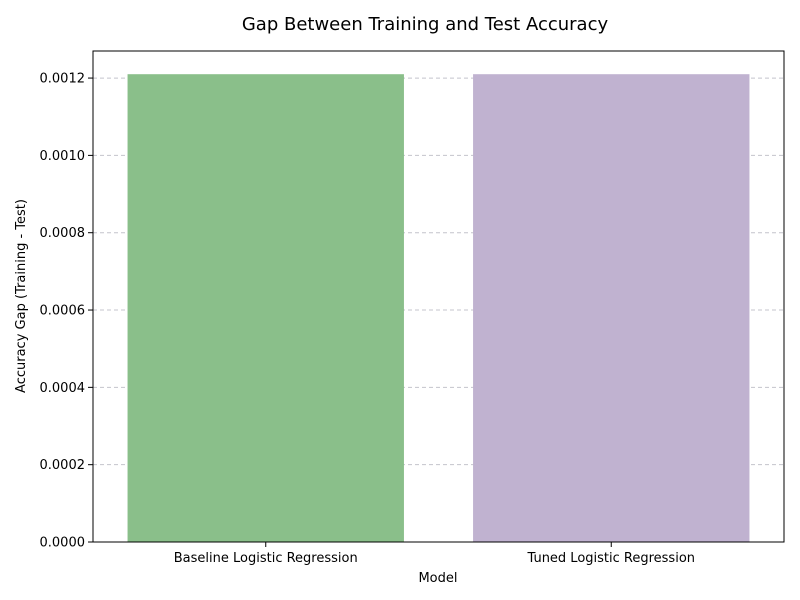 Image resolution: width=800 pixels, height=600 pixels. Describe the element at coordinates (63, 311) in the screenshot. I see `y-tick-label: 0.0006` at that location.